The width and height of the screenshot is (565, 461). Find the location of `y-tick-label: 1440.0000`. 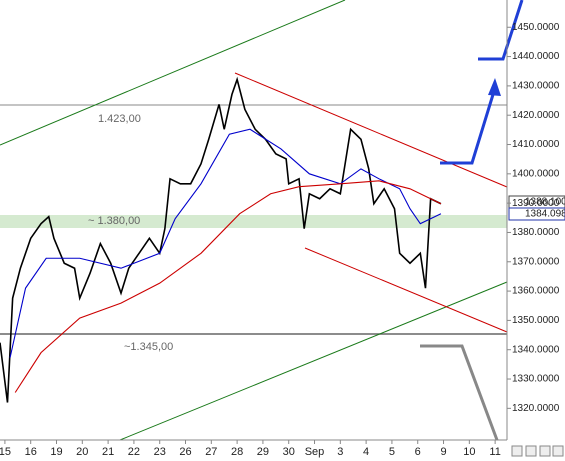

y-tick-label: 1440.0000 is located at coordinates (536, 56).